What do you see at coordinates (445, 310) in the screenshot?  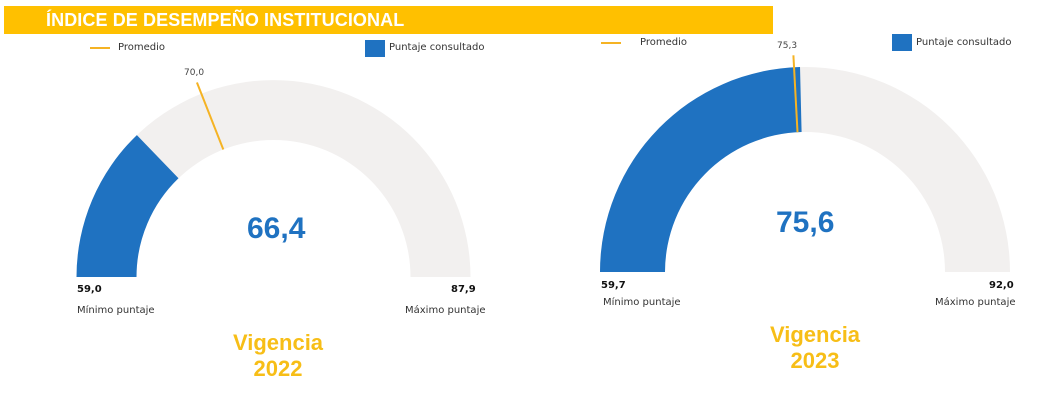 I see `gauge-2022-max-caption: Máximo puntaje` at bounding box center [445, 310].